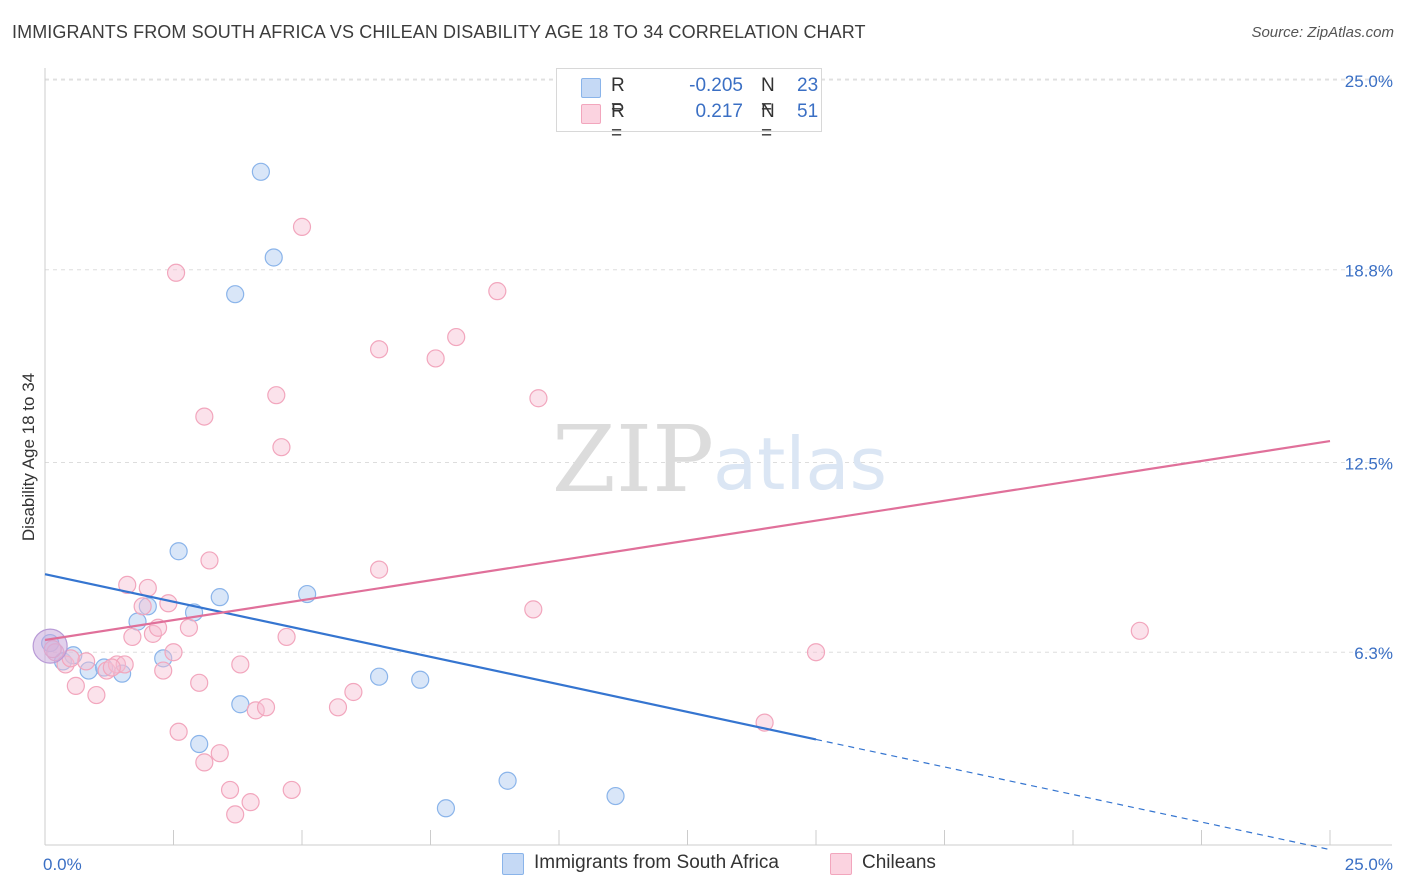  Describe the element at coordinates (633, 459) in the screenshot. I see `watermark-zip: ZIP` at that location.